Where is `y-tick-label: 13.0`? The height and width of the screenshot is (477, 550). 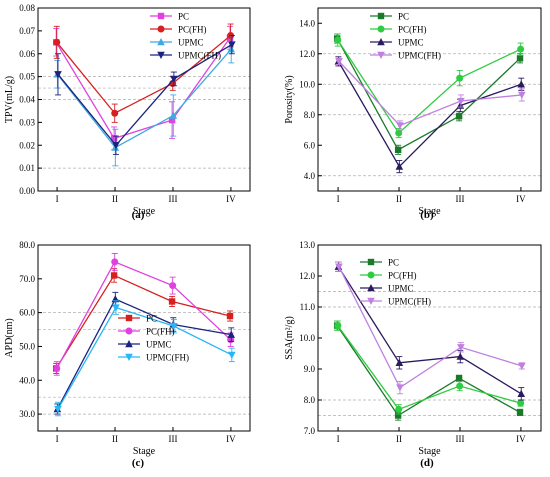
y-tick-label: 13.0 is located at coordinates (307, 245).